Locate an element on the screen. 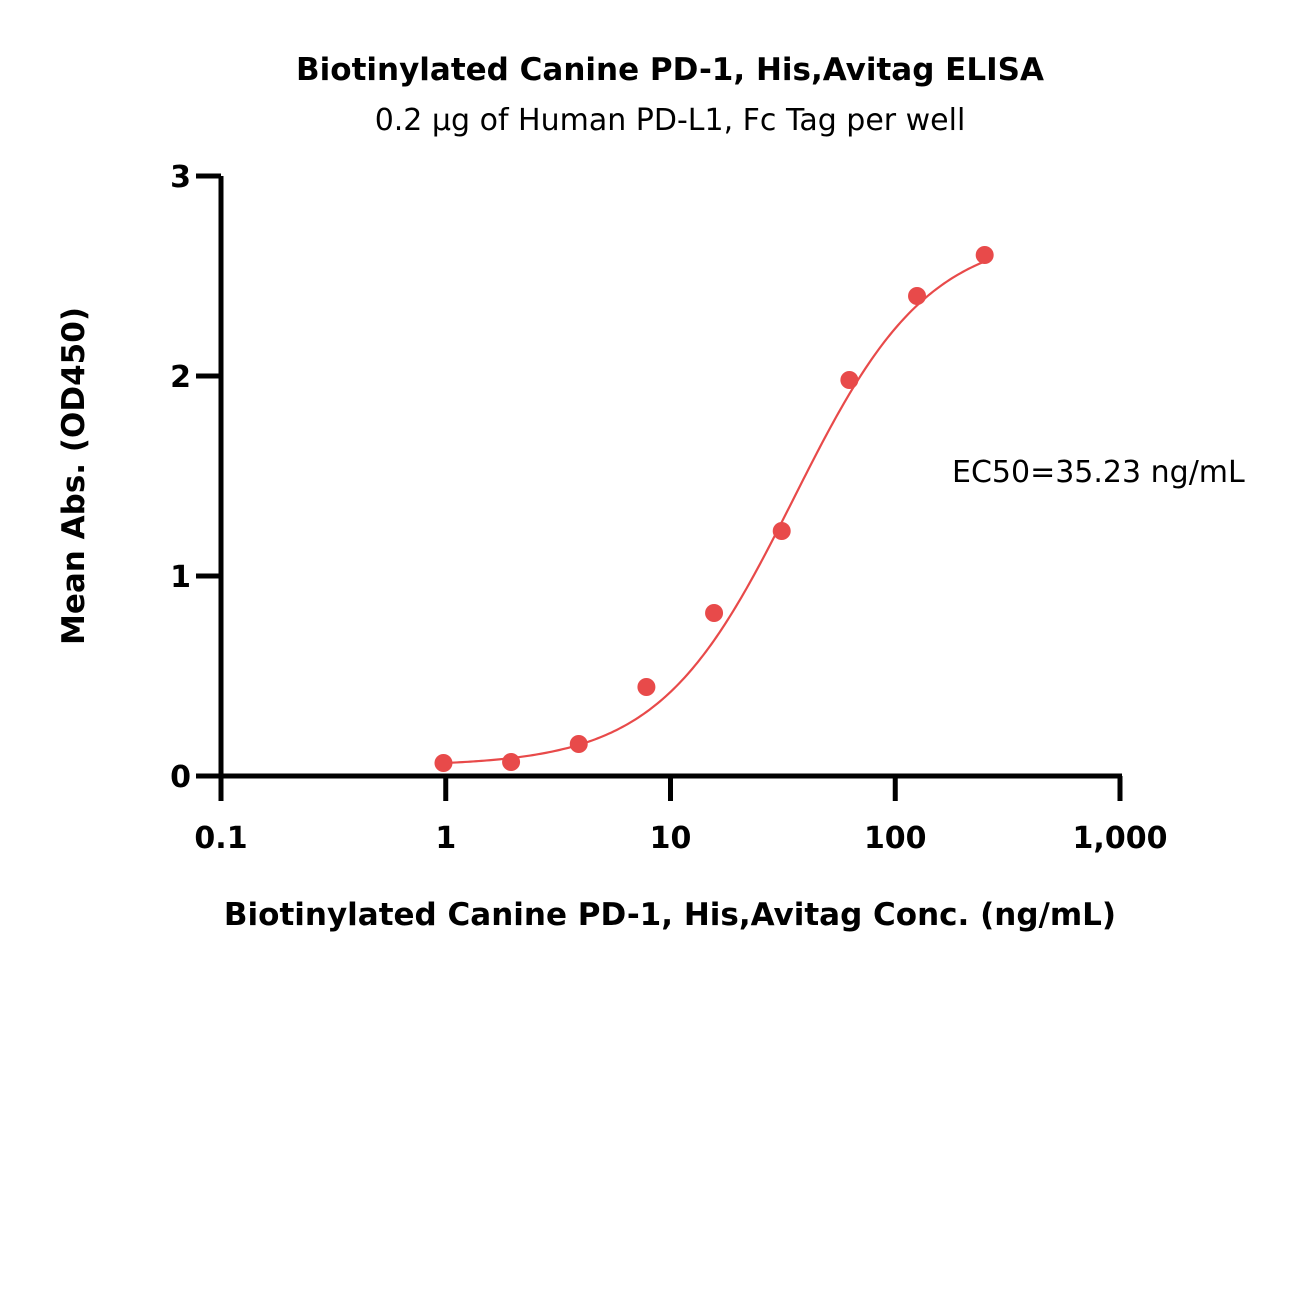 This screenshot has width=1313, height=1292. y-tick-label: 0 is located at coordinates (180, 777).